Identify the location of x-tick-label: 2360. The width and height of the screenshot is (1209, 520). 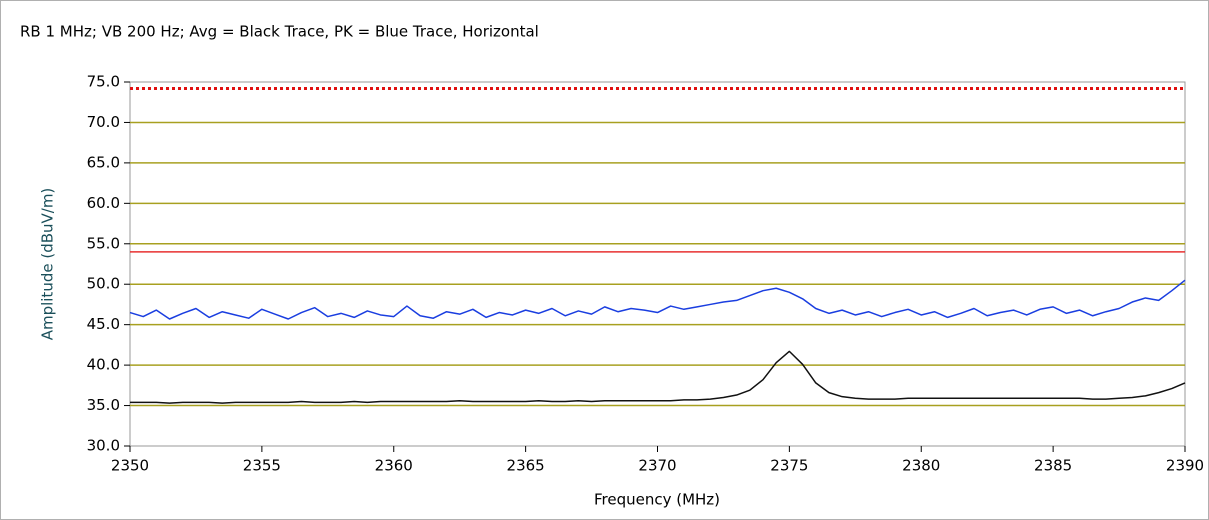
(394, 466).